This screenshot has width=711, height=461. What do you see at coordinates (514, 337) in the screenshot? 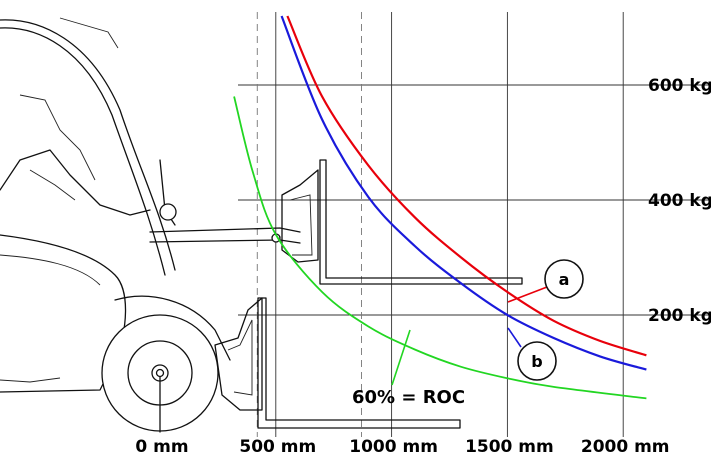
I see `callout-b-leader` at bounding box center [514, 337].